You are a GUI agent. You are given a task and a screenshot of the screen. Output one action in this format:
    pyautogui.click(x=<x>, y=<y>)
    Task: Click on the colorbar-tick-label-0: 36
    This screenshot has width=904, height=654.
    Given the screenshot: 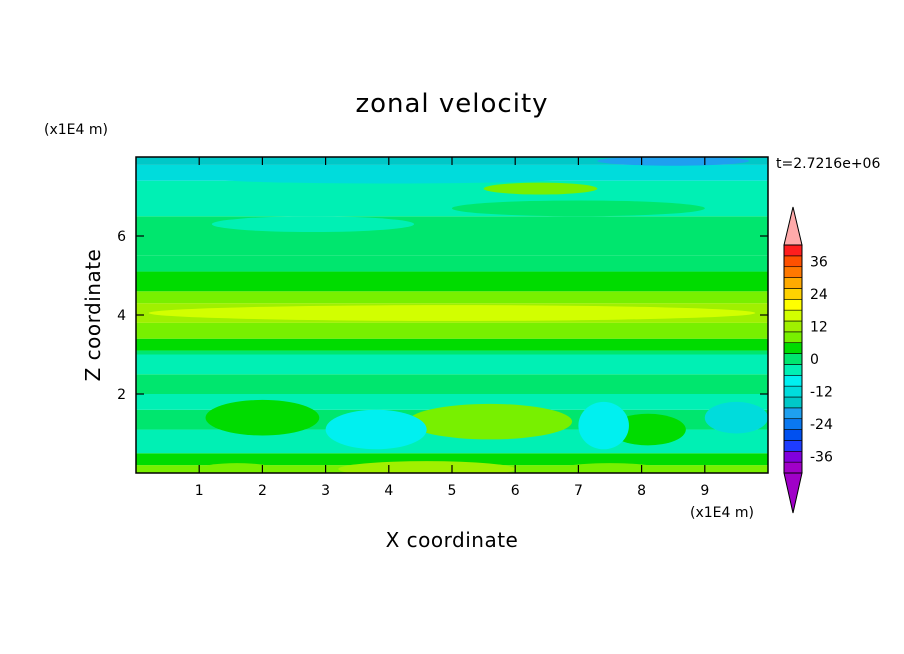 What is the action you would take?
    pyautogui.click(x=819, y=262)
    